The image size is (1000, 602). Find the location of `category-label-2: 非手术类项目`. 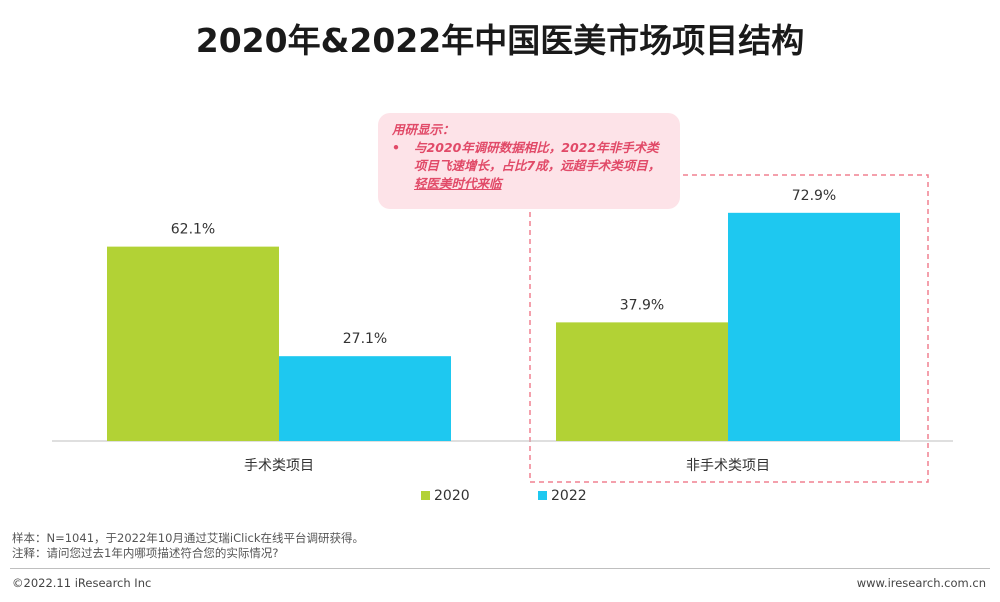

category-label-2: 非手术类项目 is located at coordinates (728, 466).